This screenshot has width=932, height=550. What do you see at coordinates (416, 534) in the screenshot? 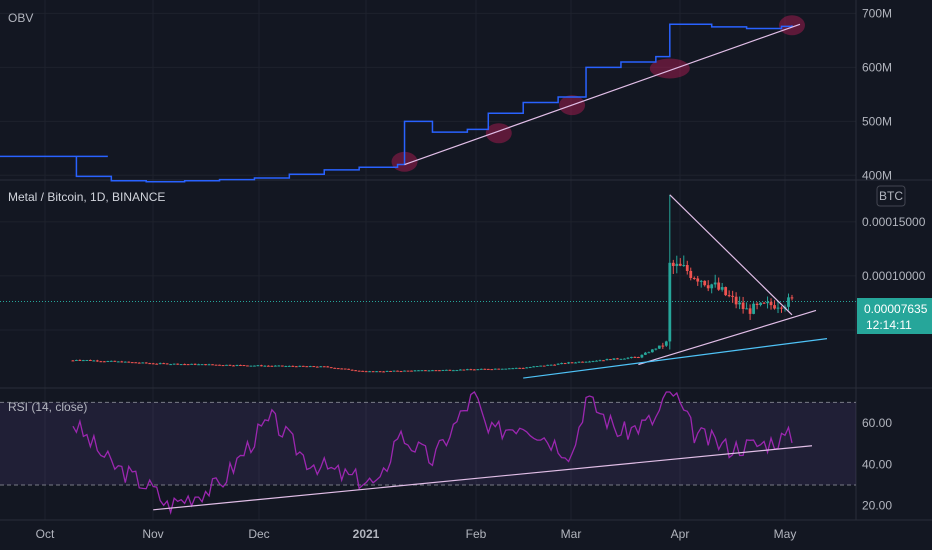
I see `time-axis: Oct Nov Dec 2021 Feb Mar Apr May` at bounding box center [416, 534].